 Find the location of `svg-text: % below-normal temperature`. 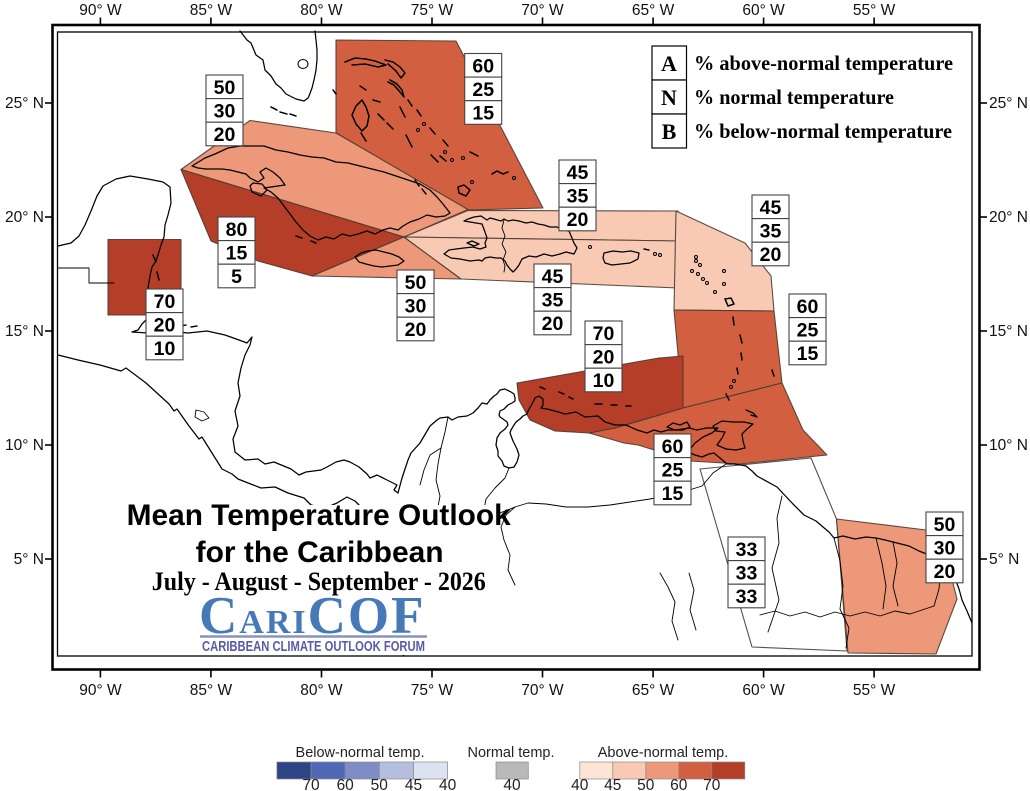

svg-text: % below-normal temperature is located at coordinates (823, 131).